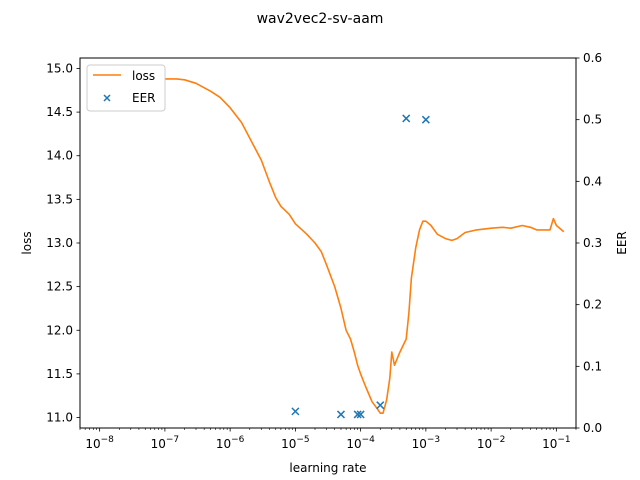 The image size is (640, 480). What do you see at coordinates (327, 468) in the screenshot?
I see `x-axis-label: learning rate` at bounding box center [327, 468].